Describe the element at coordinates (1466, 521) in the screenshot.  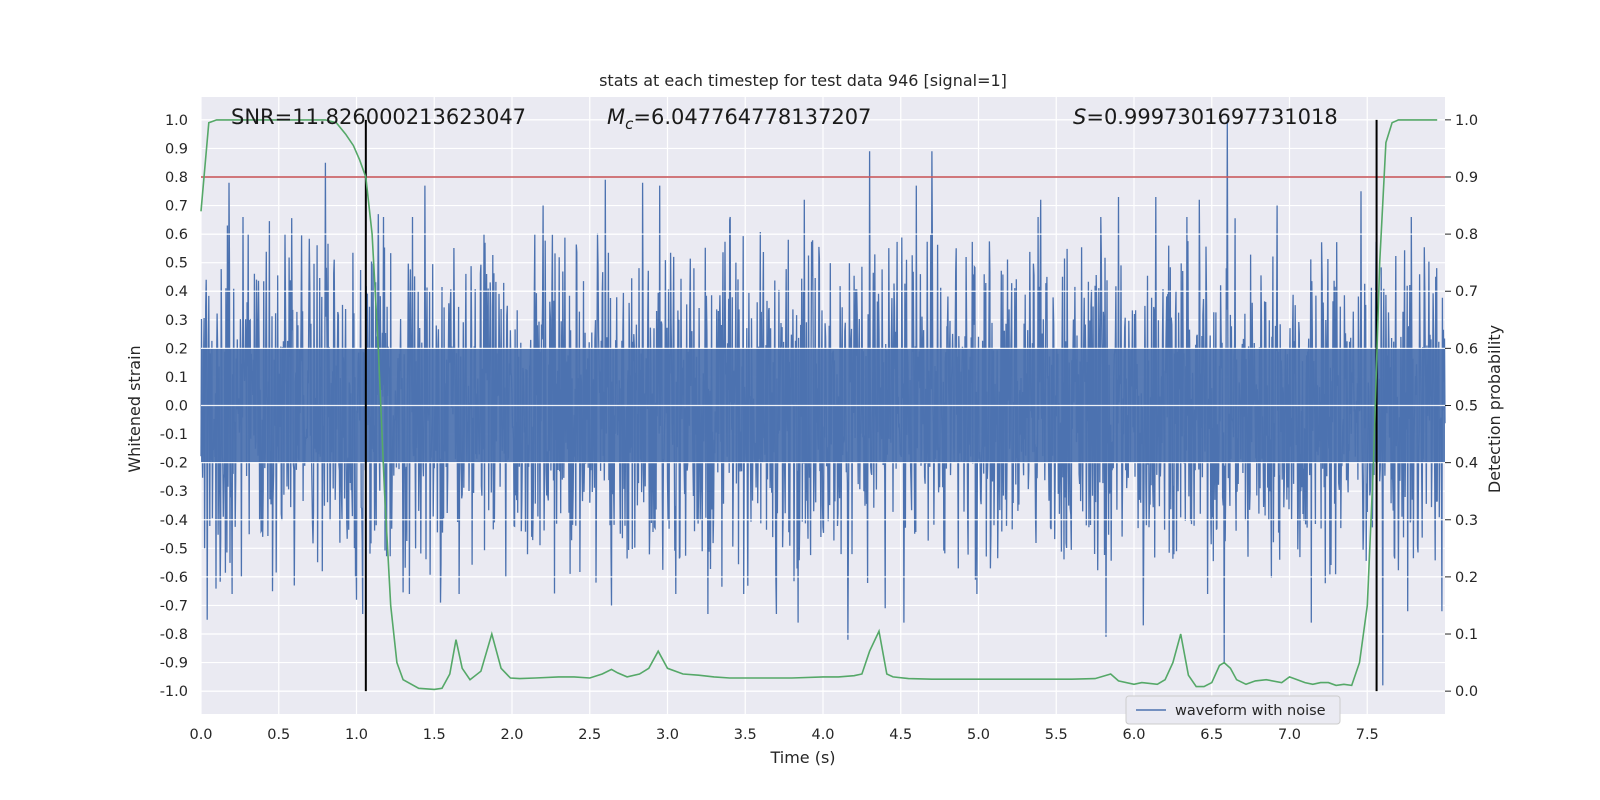
I see `y-right-tick-label: 0.3` at that location.